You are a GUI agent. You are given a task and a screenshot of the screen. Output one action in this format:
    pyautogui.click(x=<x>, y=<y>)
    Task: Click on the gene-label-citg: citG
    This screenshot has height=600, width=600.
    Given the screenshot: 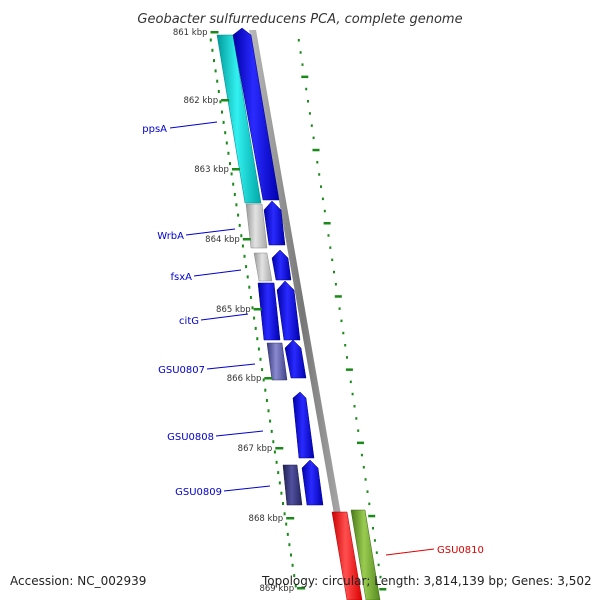 What is the action you would take?
    pyautogui.click(x=189, y=321)
    